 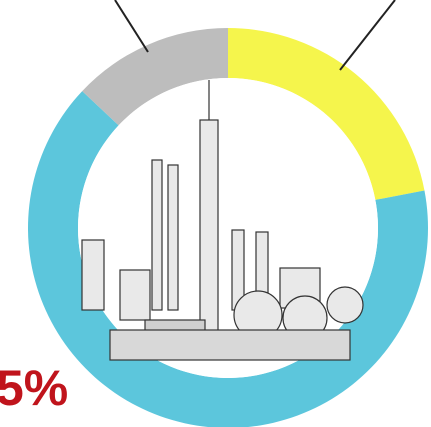 What do you see at coordinates (34, 388) in the screenshot?
I see `annotation: 5%` at bounding box center [34, 388].